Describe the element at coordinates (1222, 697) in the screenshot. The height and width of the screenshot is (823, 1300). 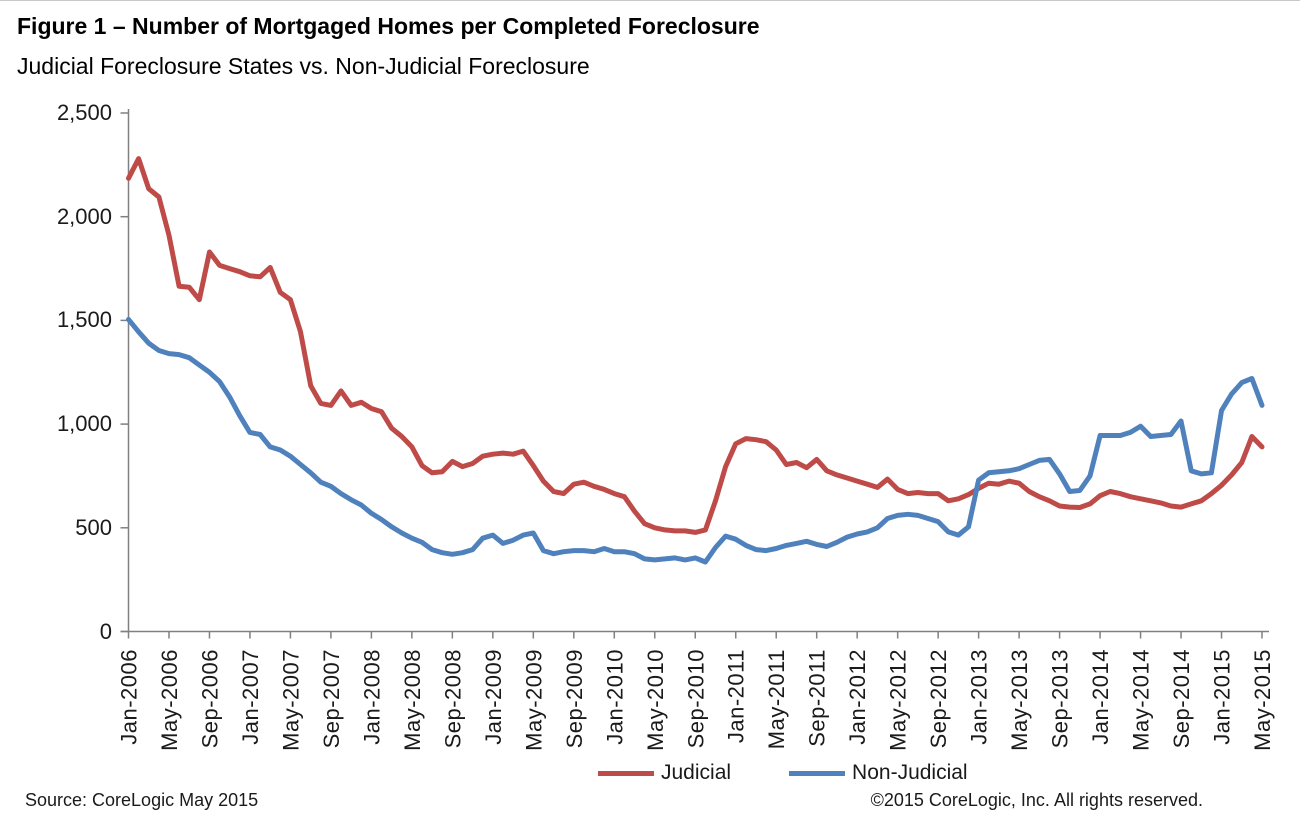
I see `x-tick-label: Jan-2015` at that location.